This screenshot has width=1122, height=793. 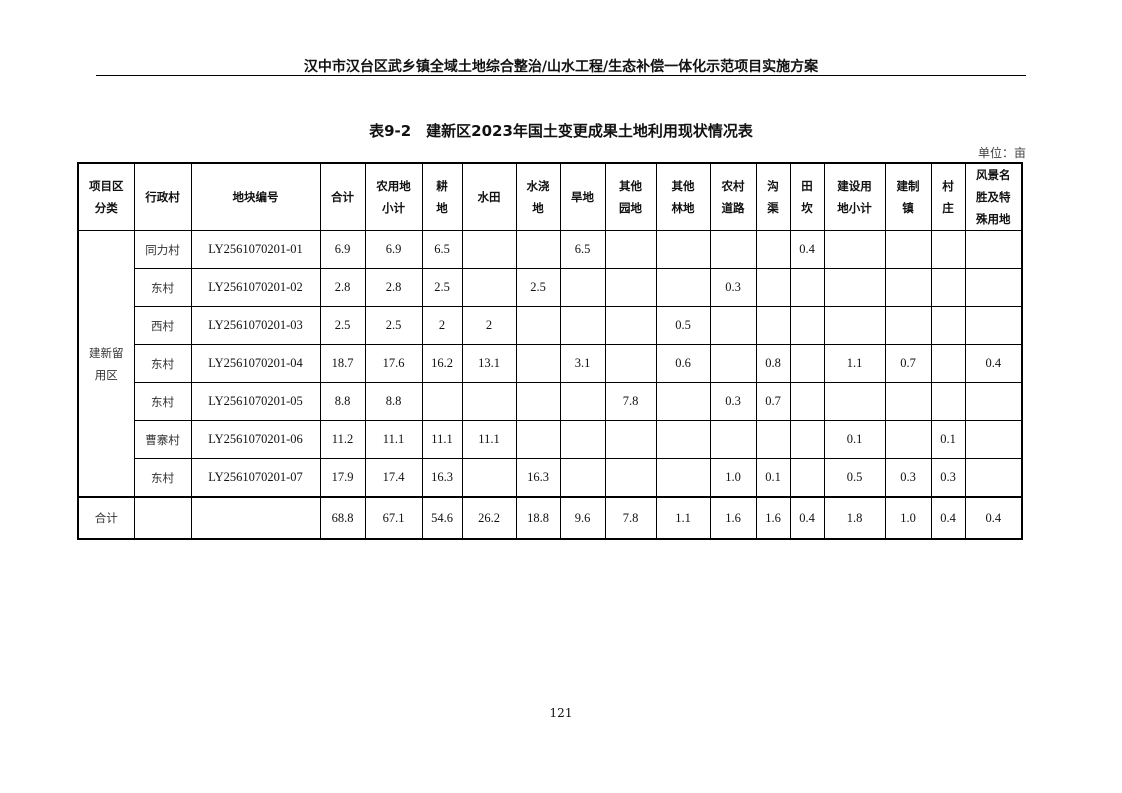 What do you see at coordinates (442, 363) in the screenshot?
I see `value-cell: 16.2` at bounding box center [442, 363].